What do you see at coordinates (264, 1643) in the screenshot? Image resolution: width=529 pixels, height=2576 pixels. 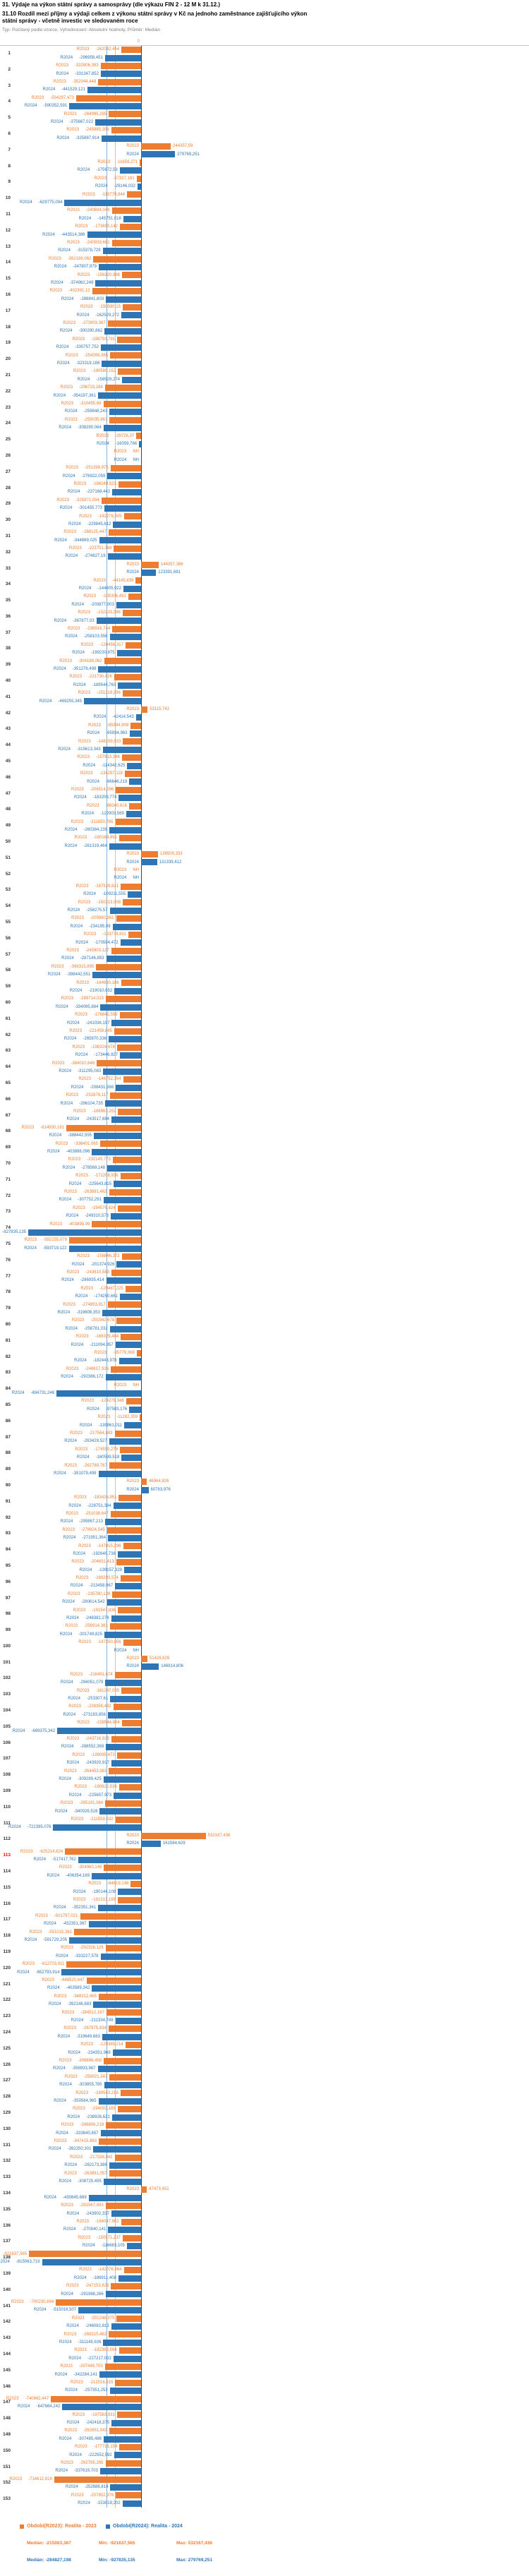 I see `bar-line-r2023: R2023 -147250,556` at bounding box center [264, 1643].